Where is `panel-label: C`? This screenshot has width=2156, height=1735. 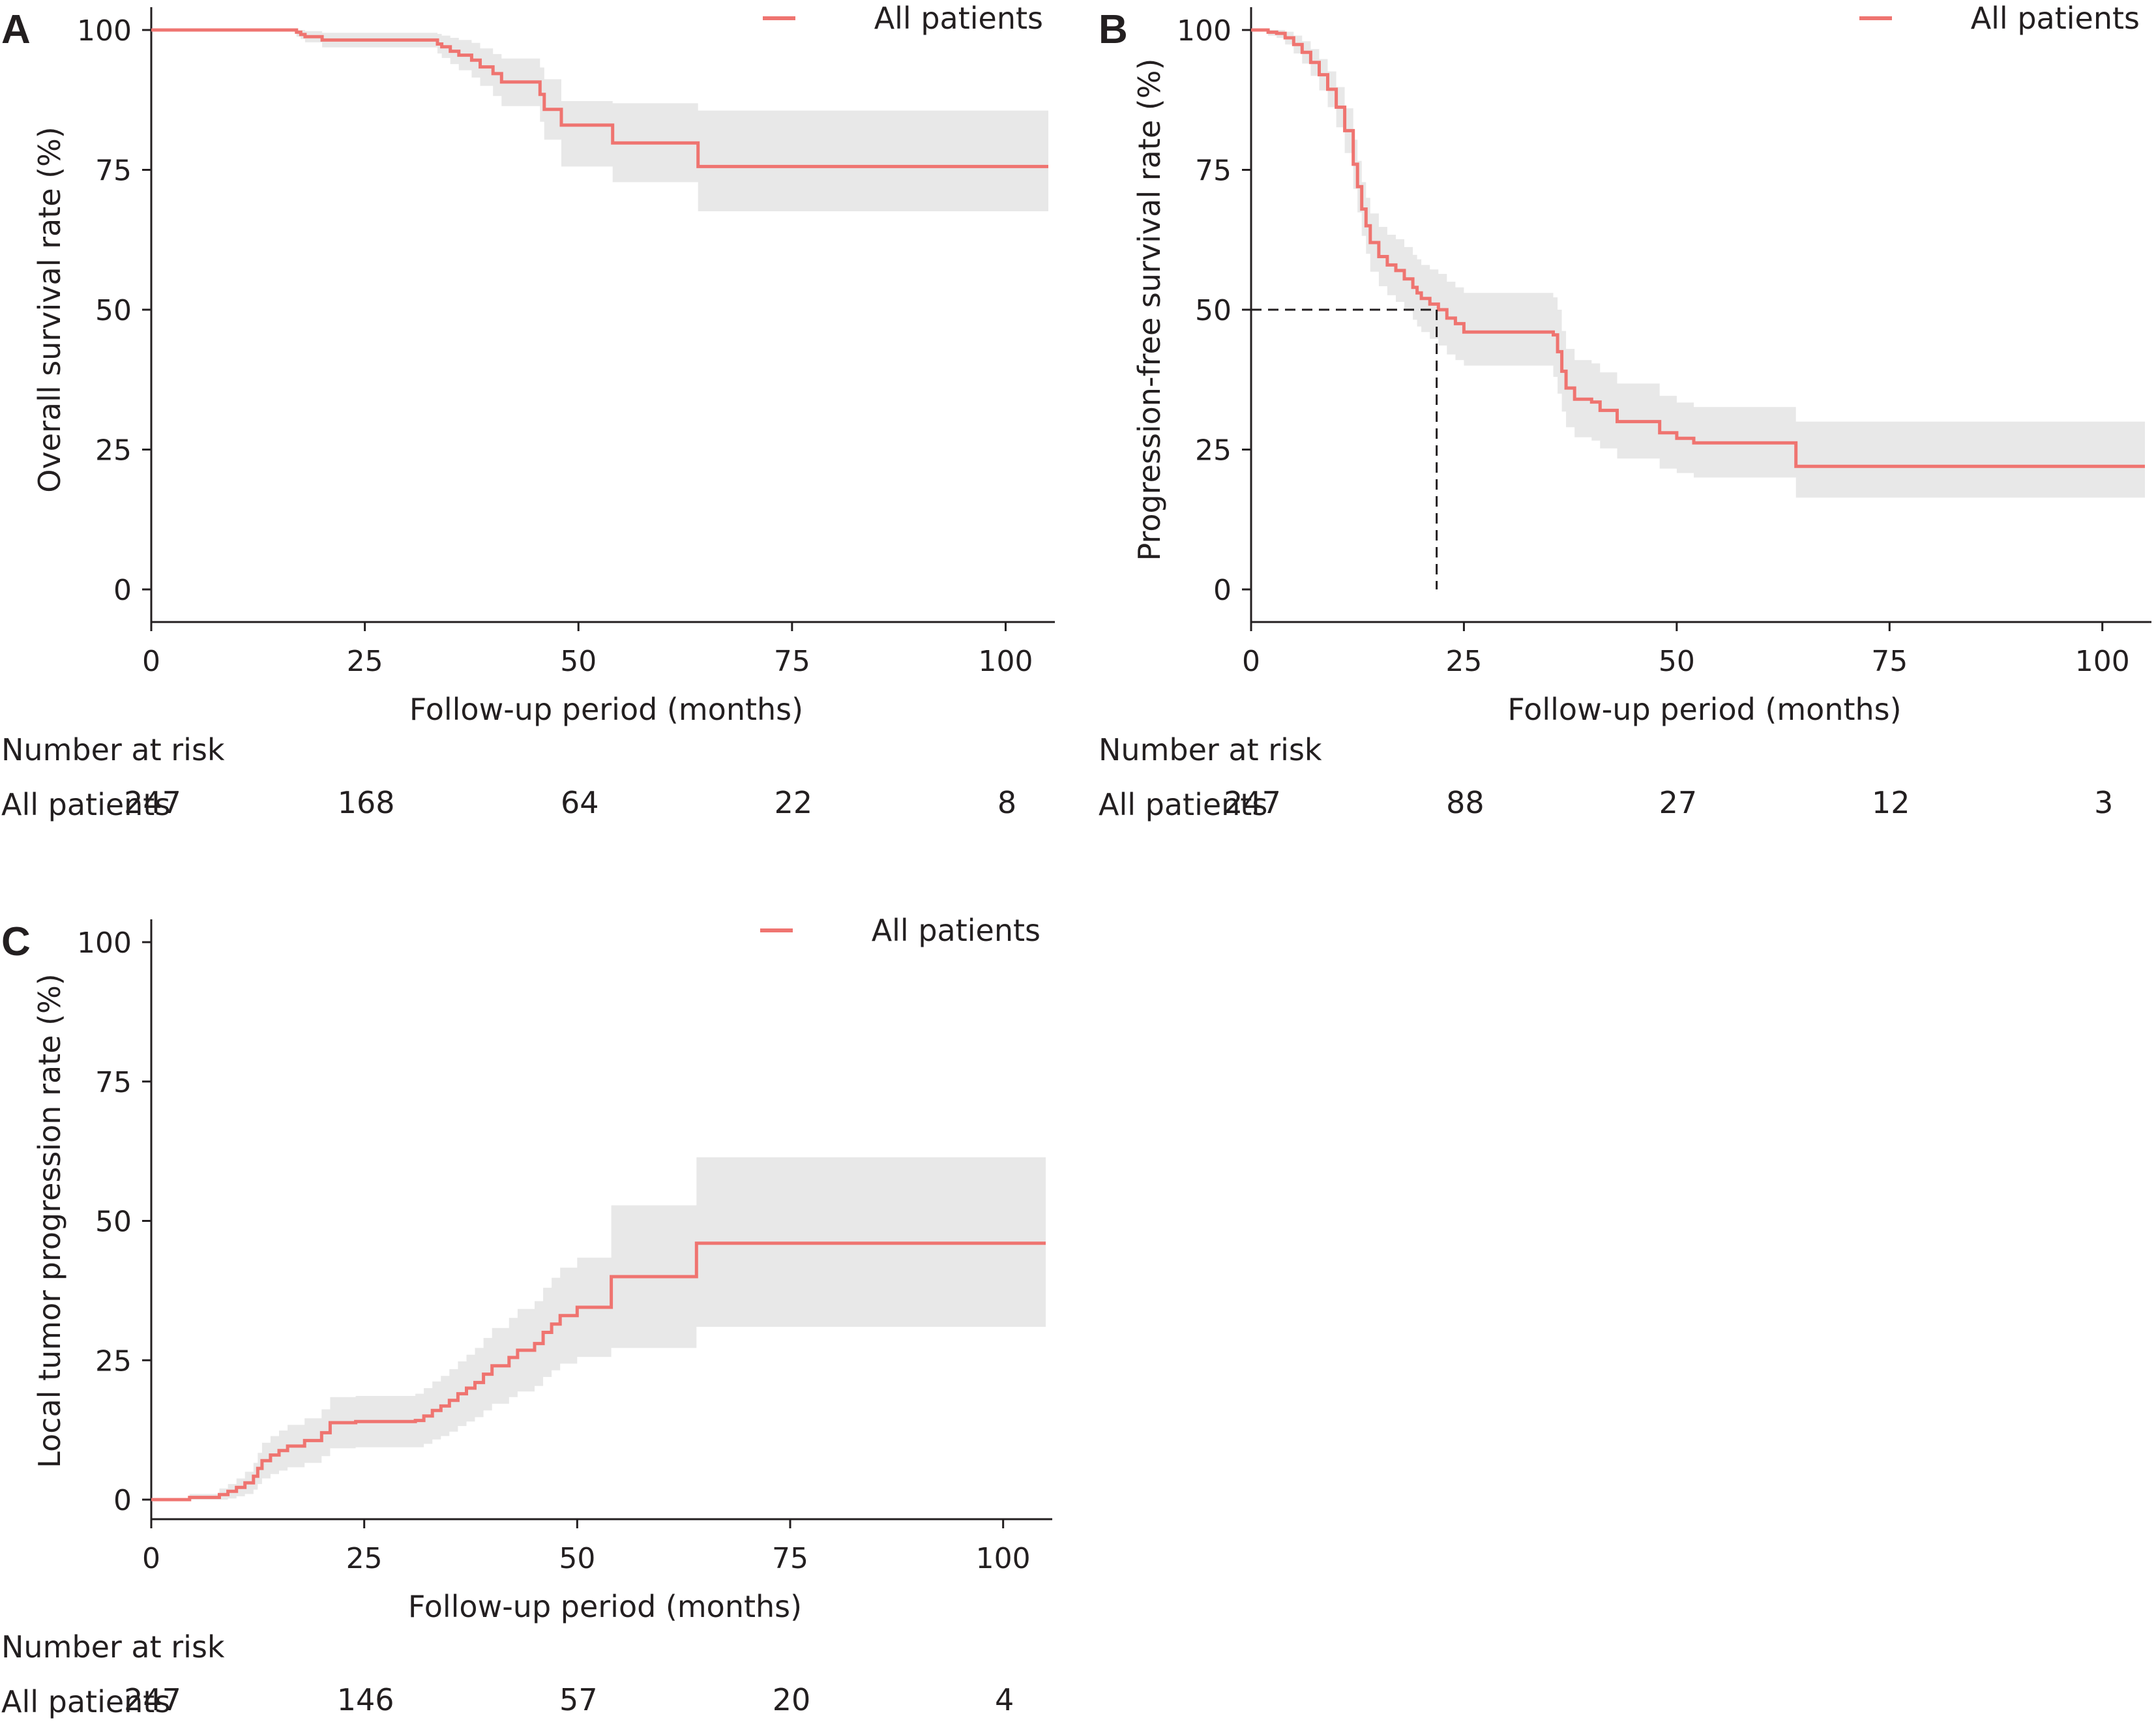 panel-label: C is located at coordinates (16, 941).